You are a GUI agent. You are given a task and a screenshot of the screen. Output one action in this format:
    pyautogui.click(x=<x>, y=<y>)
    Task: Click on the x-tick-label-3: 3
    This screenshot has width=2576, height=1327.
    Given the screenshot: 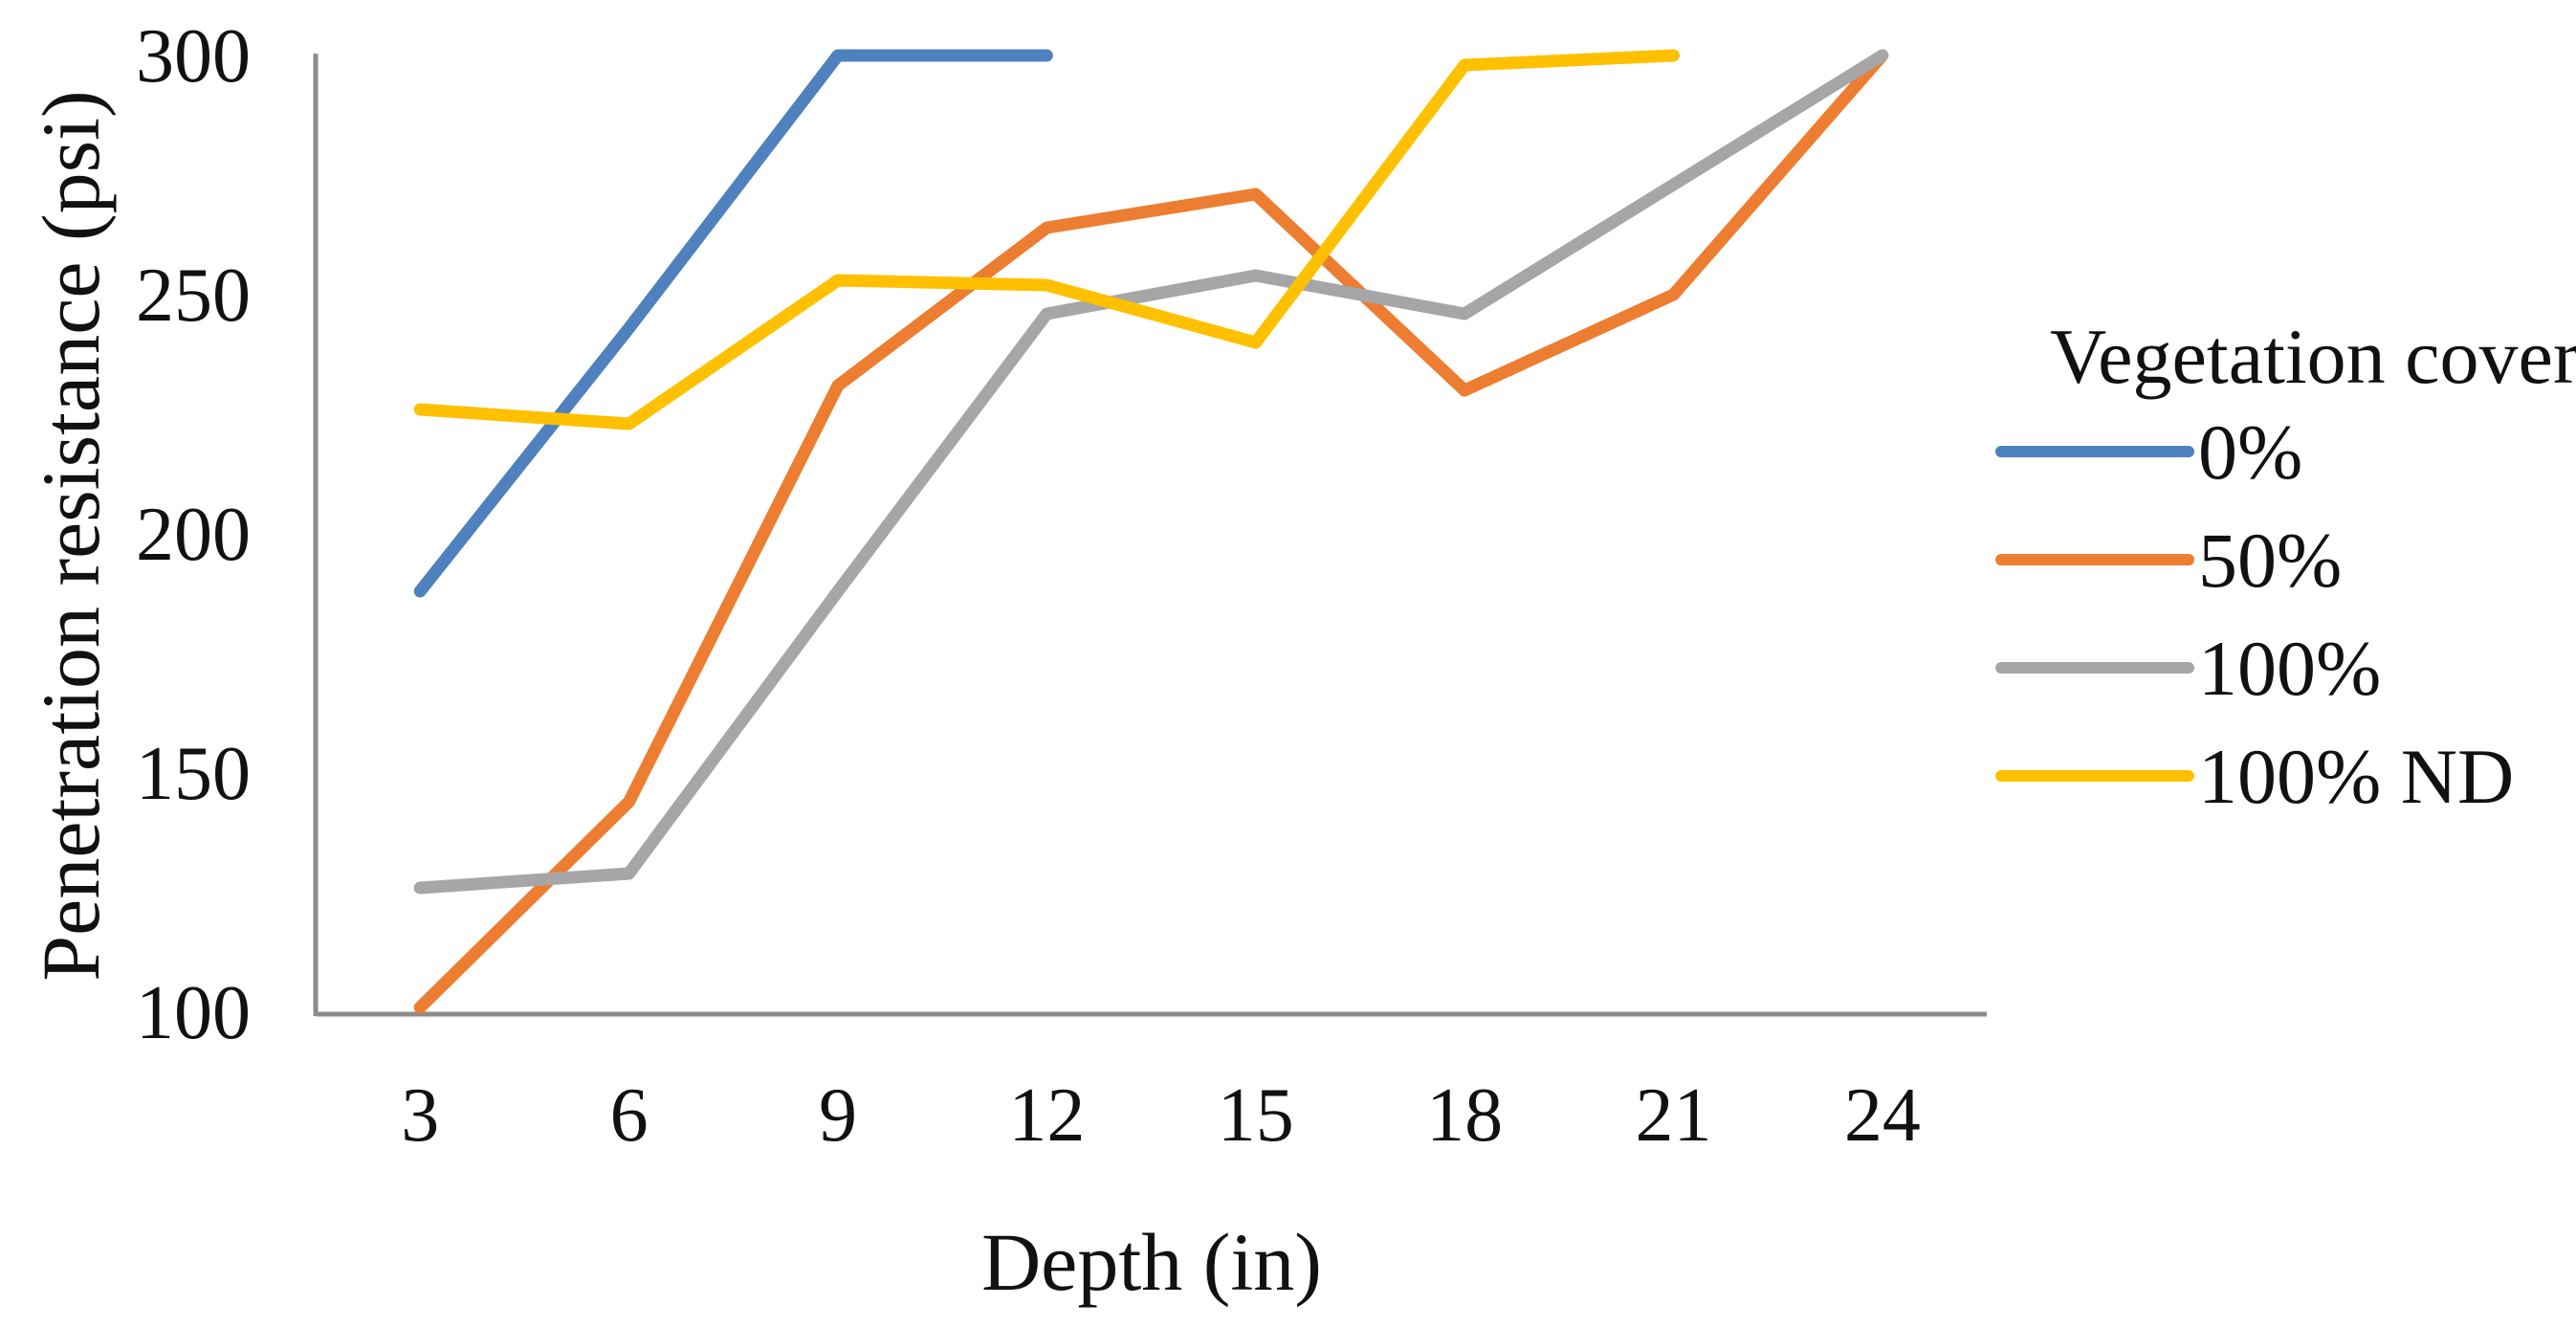 What is the action you would take?
    pyautogui.click(x=420, y=1115)
    